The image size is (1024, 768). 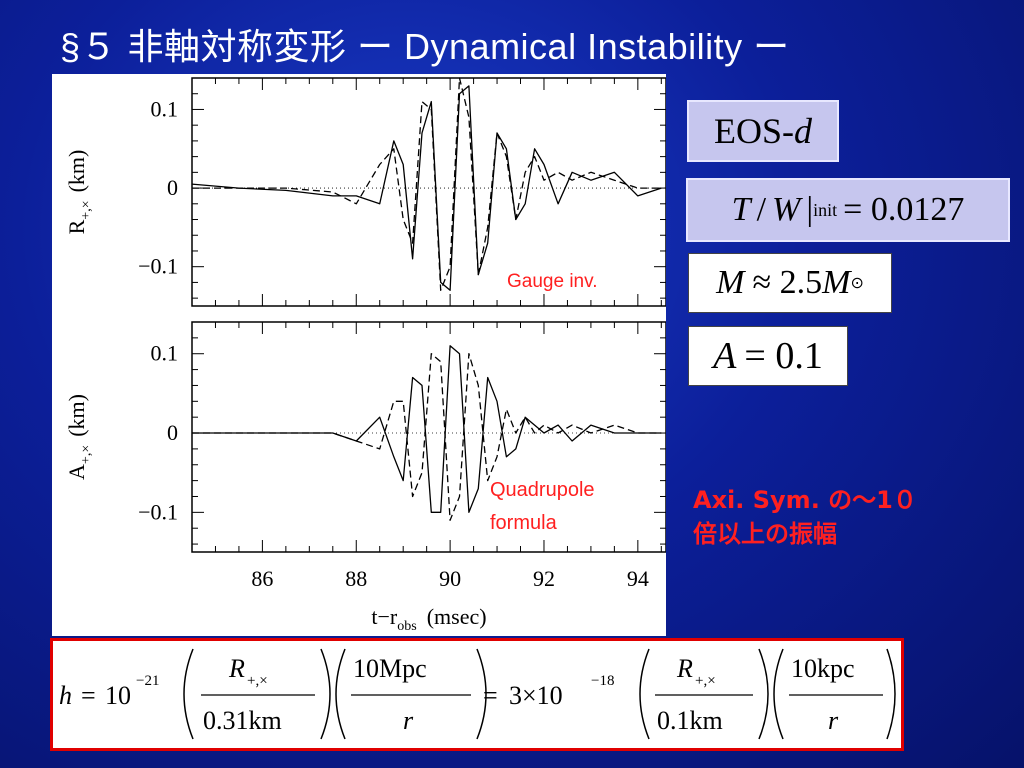 What do you see at coordinates (761, 209) in the screenshot?
I see `tw-slash: /` at bounding box center [761, 209].